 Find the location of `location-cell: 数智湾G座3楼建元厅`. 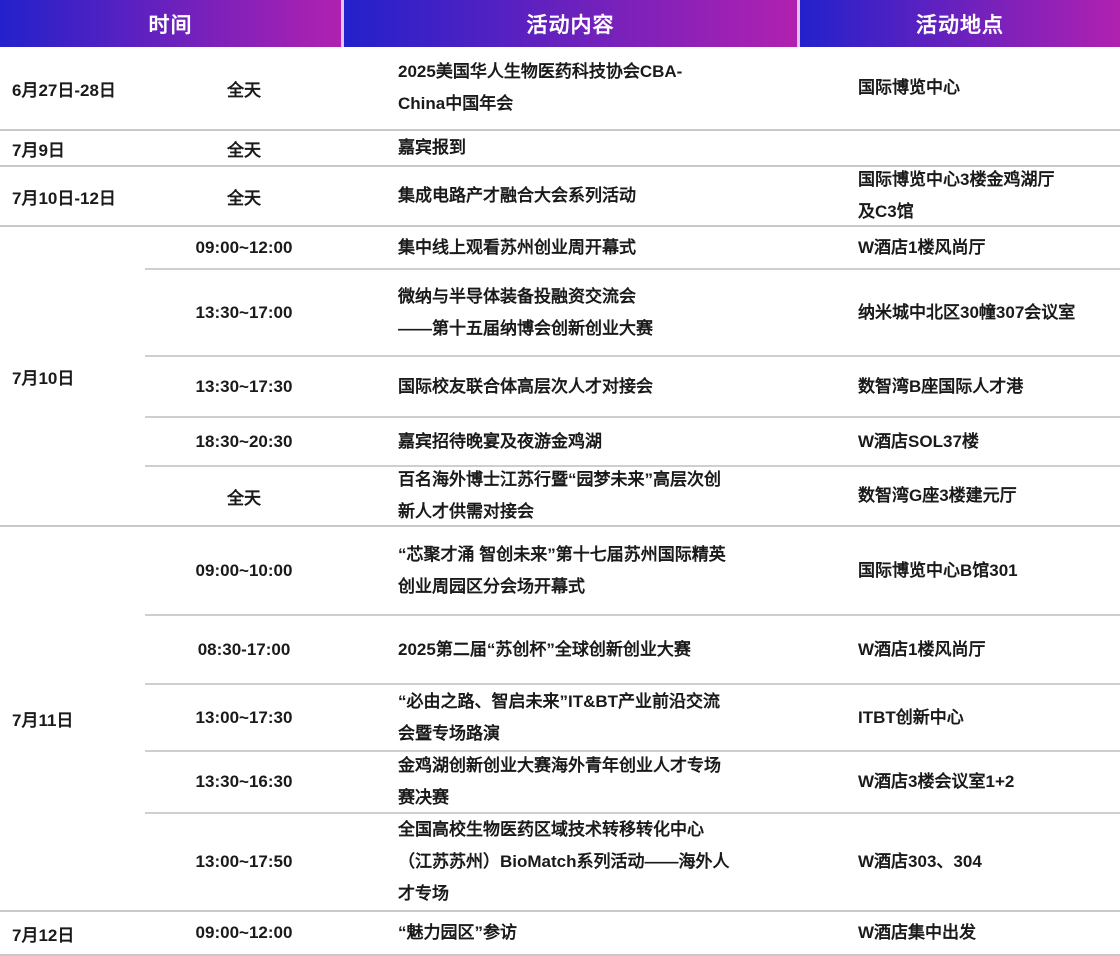

location-cell: 数智湾G座3楼建元厅 is located at coordinates (937, 495).